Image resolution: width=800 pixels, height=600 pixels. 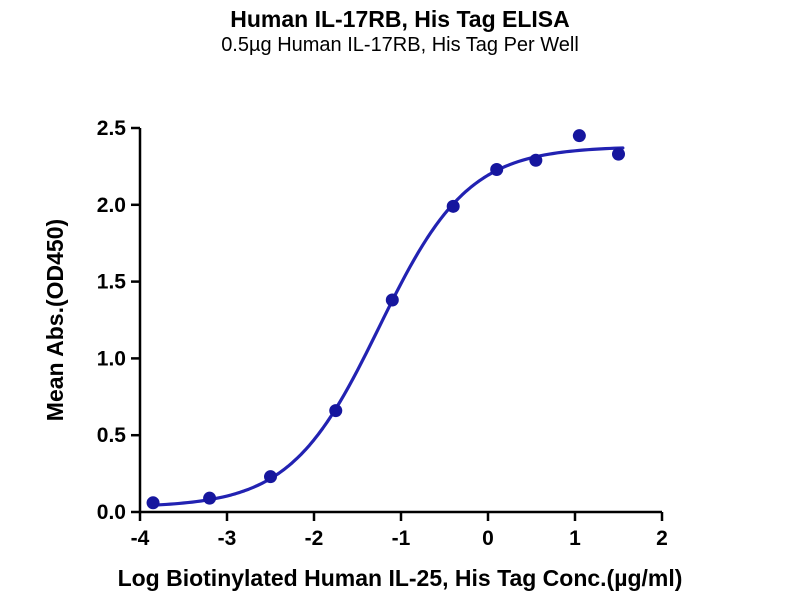 What do you see at coordinates (112, 282) in the screenshot?
I see `y-tick-label: 1.5` at bounding box center [112, 282].